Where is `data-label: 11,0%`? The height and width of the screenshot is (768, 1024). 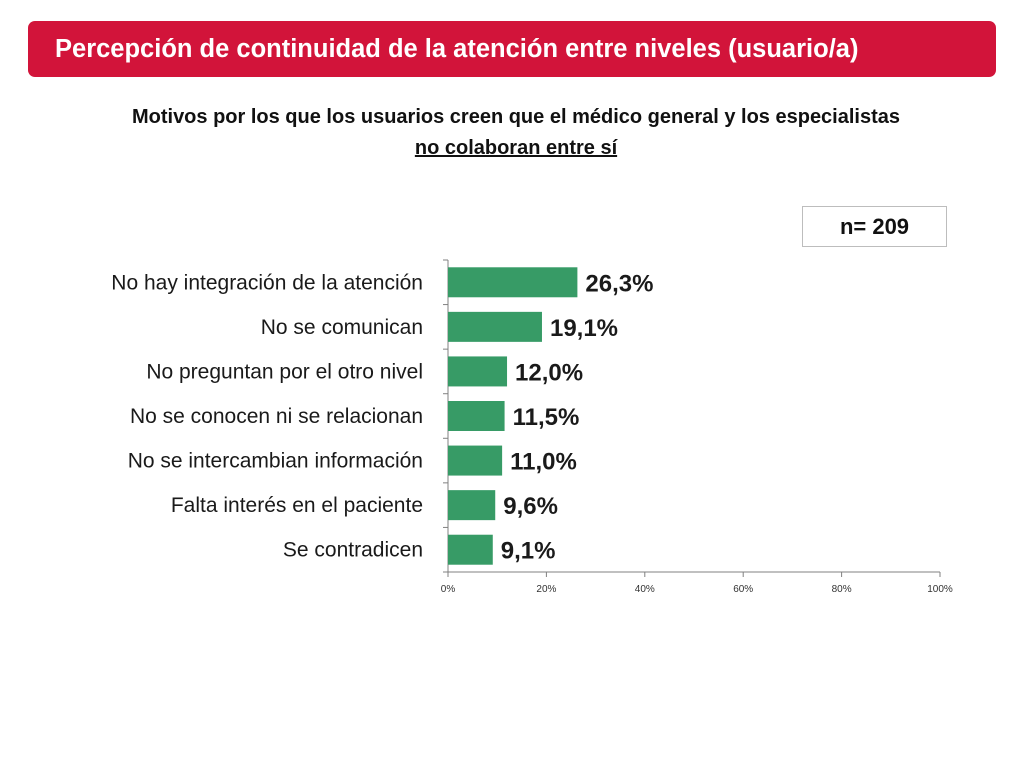 data-label: 11,0% is located at coordinates (543, 462).